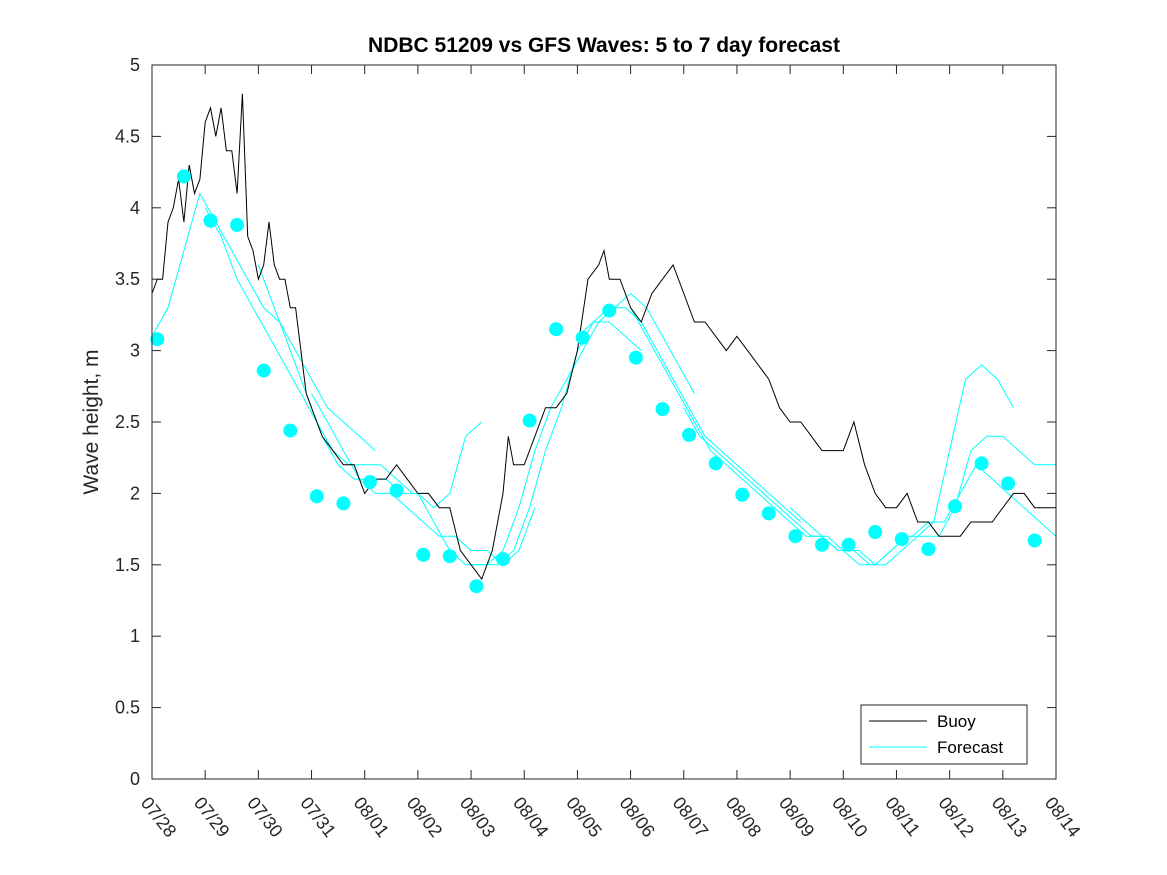 Image resolution: width=1167 pixels, height=875 pixels. I want to click on y-tick-label: 2, so click(135, 493).